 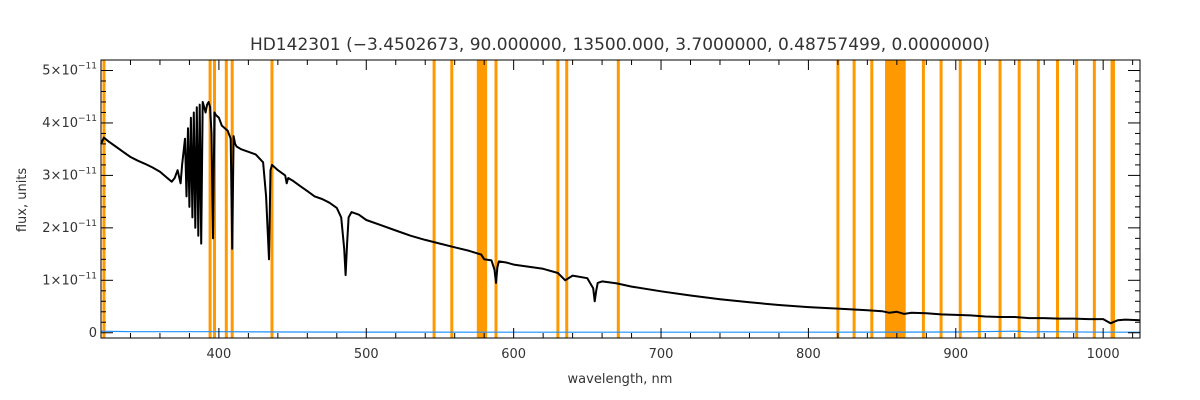 What do you see at coordinates (93, 333) in the screenshot?
I see `y-tick-label-0: 0` at bounding box center [93, 333].